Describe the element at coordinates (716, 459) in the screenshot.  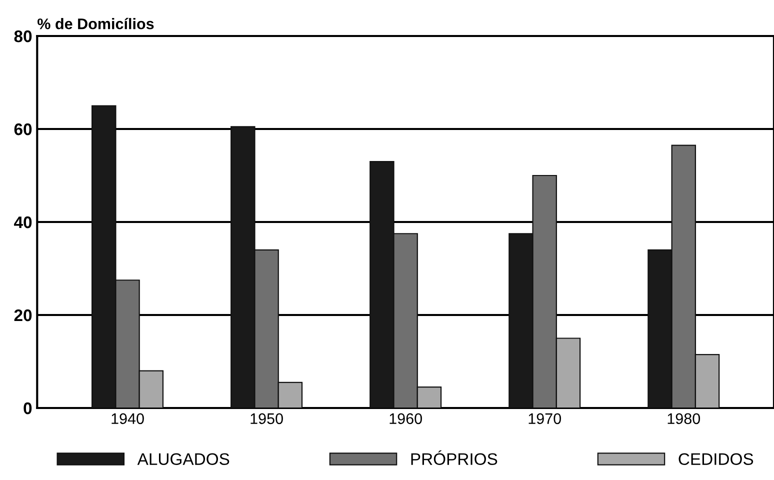
I see `legend-label: CEDIDOS` at that location.